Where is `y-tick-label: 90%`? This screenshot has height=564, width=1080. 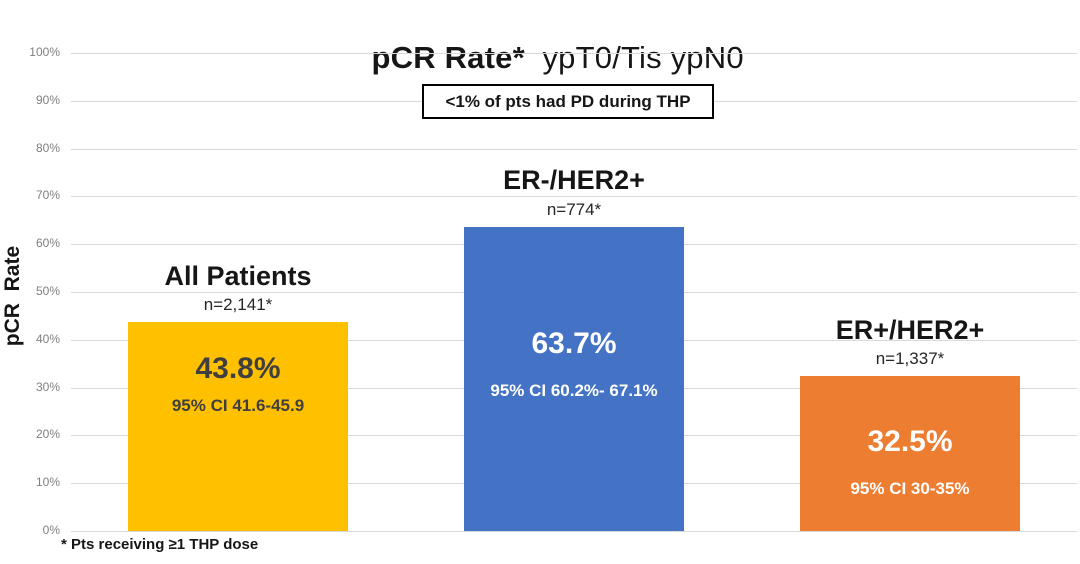
y-tick-label: 90% is located at coordinates (47, 99).